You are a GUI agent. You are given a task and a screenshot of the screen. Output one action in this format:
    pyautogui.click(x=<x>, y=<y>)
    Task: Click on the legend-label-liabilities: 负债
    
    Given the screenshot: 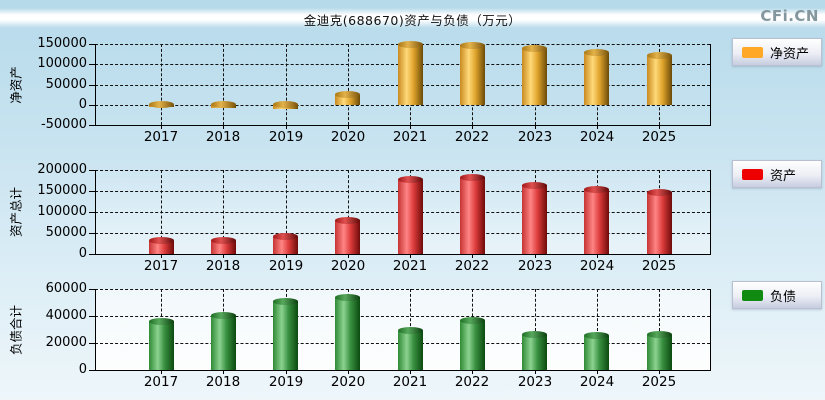 What is the action you would take?
    pyautogui.click(x=783, y=297)
    